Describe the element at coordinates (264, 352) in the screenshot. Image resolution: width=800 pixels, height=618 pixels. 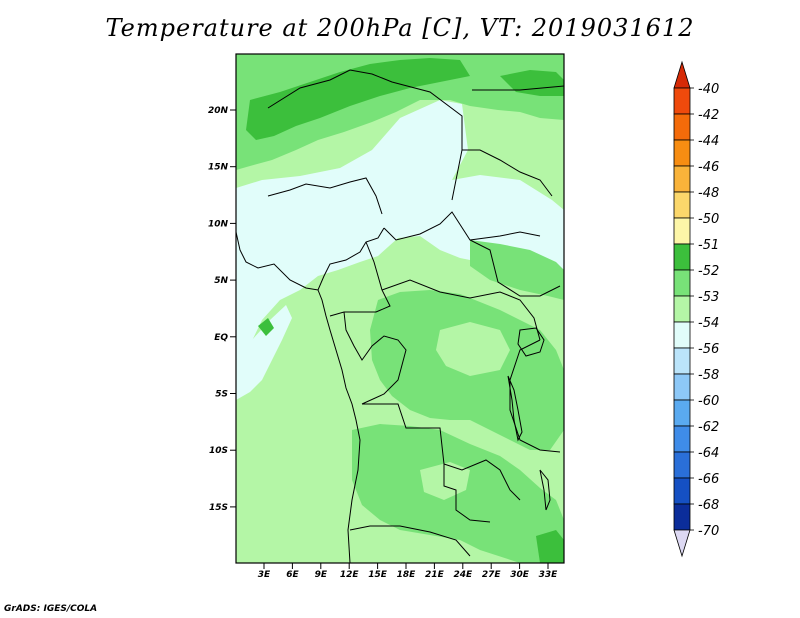
I see `field-region-minus54-coast` at that location.